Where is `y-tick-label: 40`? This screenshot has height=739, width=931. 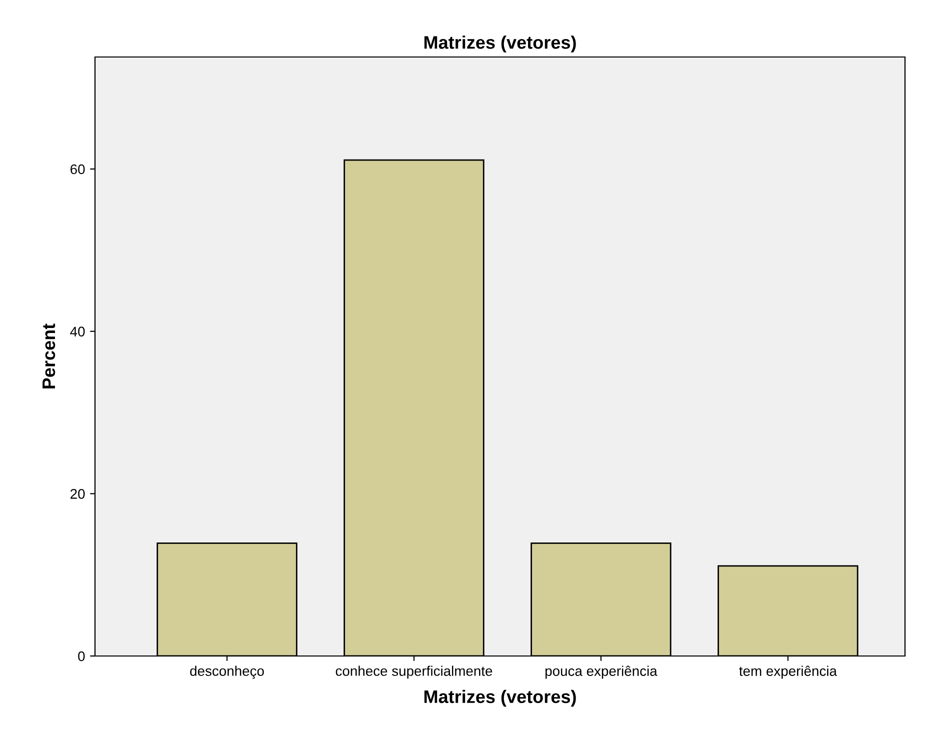 y-tick-label: 40 is located at coordinates (77, 331).